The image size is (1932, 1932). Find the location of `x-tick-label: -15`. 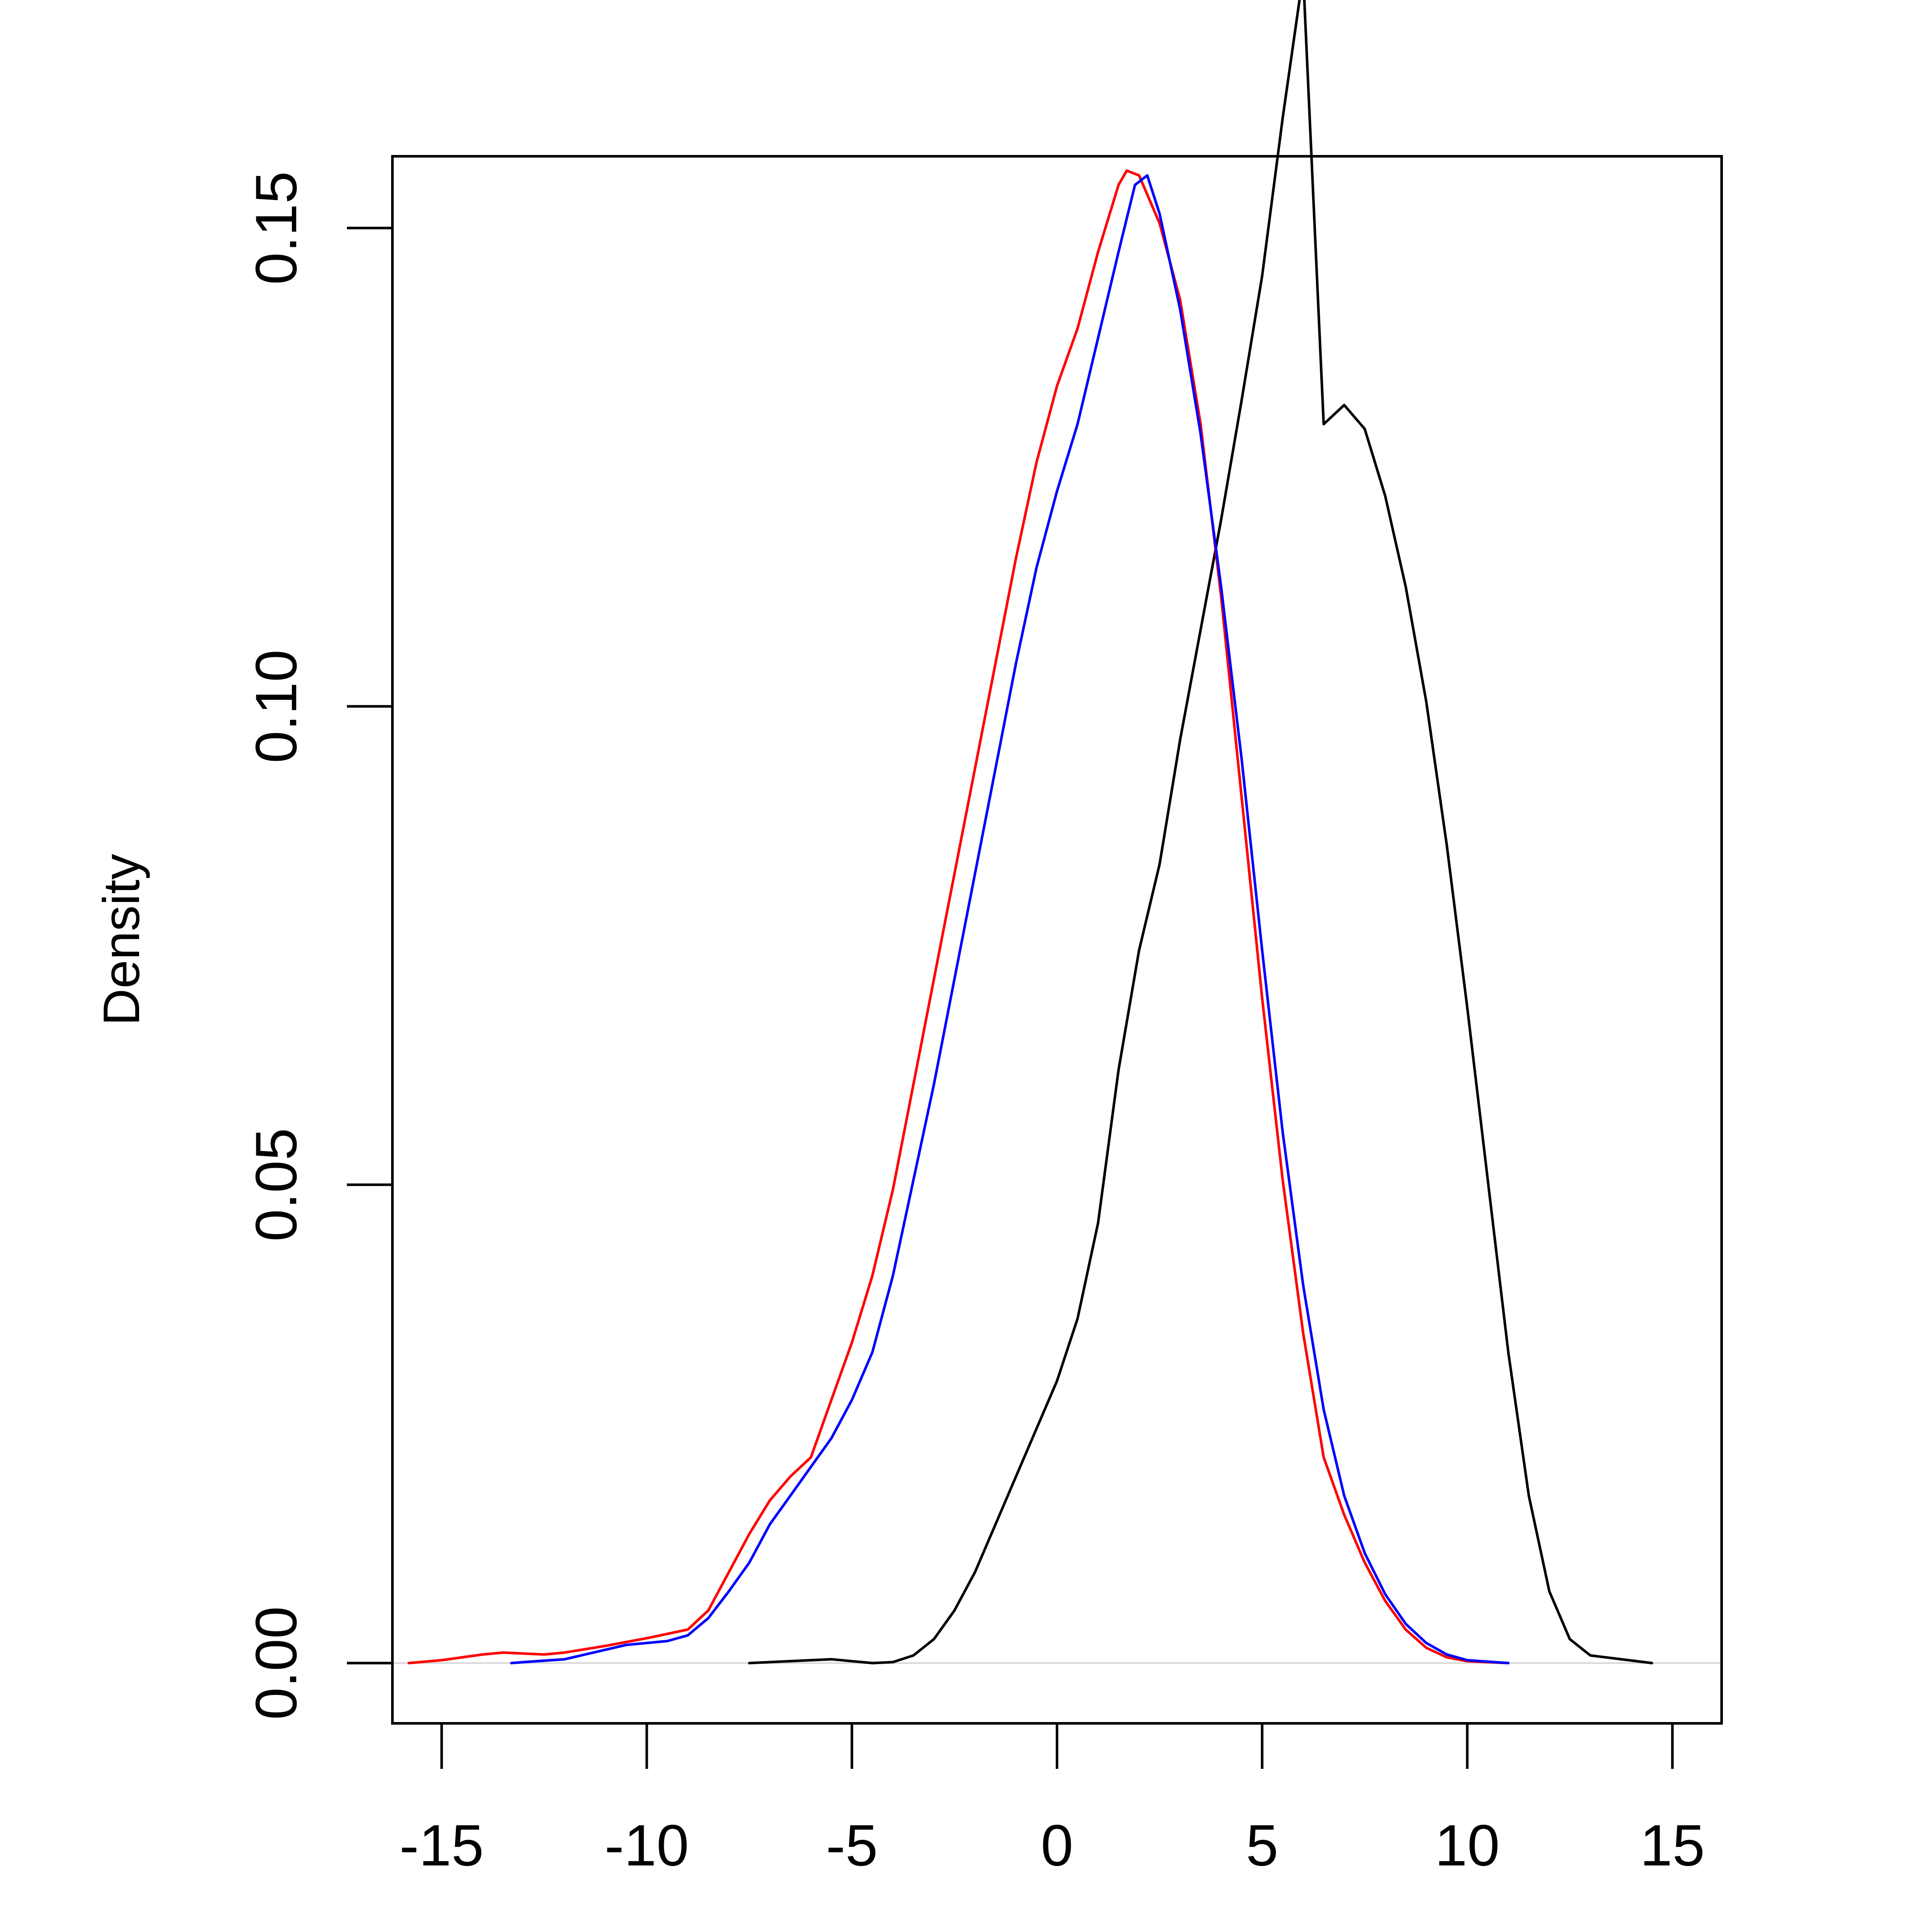

x-tick-label: -15 is located at coordinates (441, 1845).